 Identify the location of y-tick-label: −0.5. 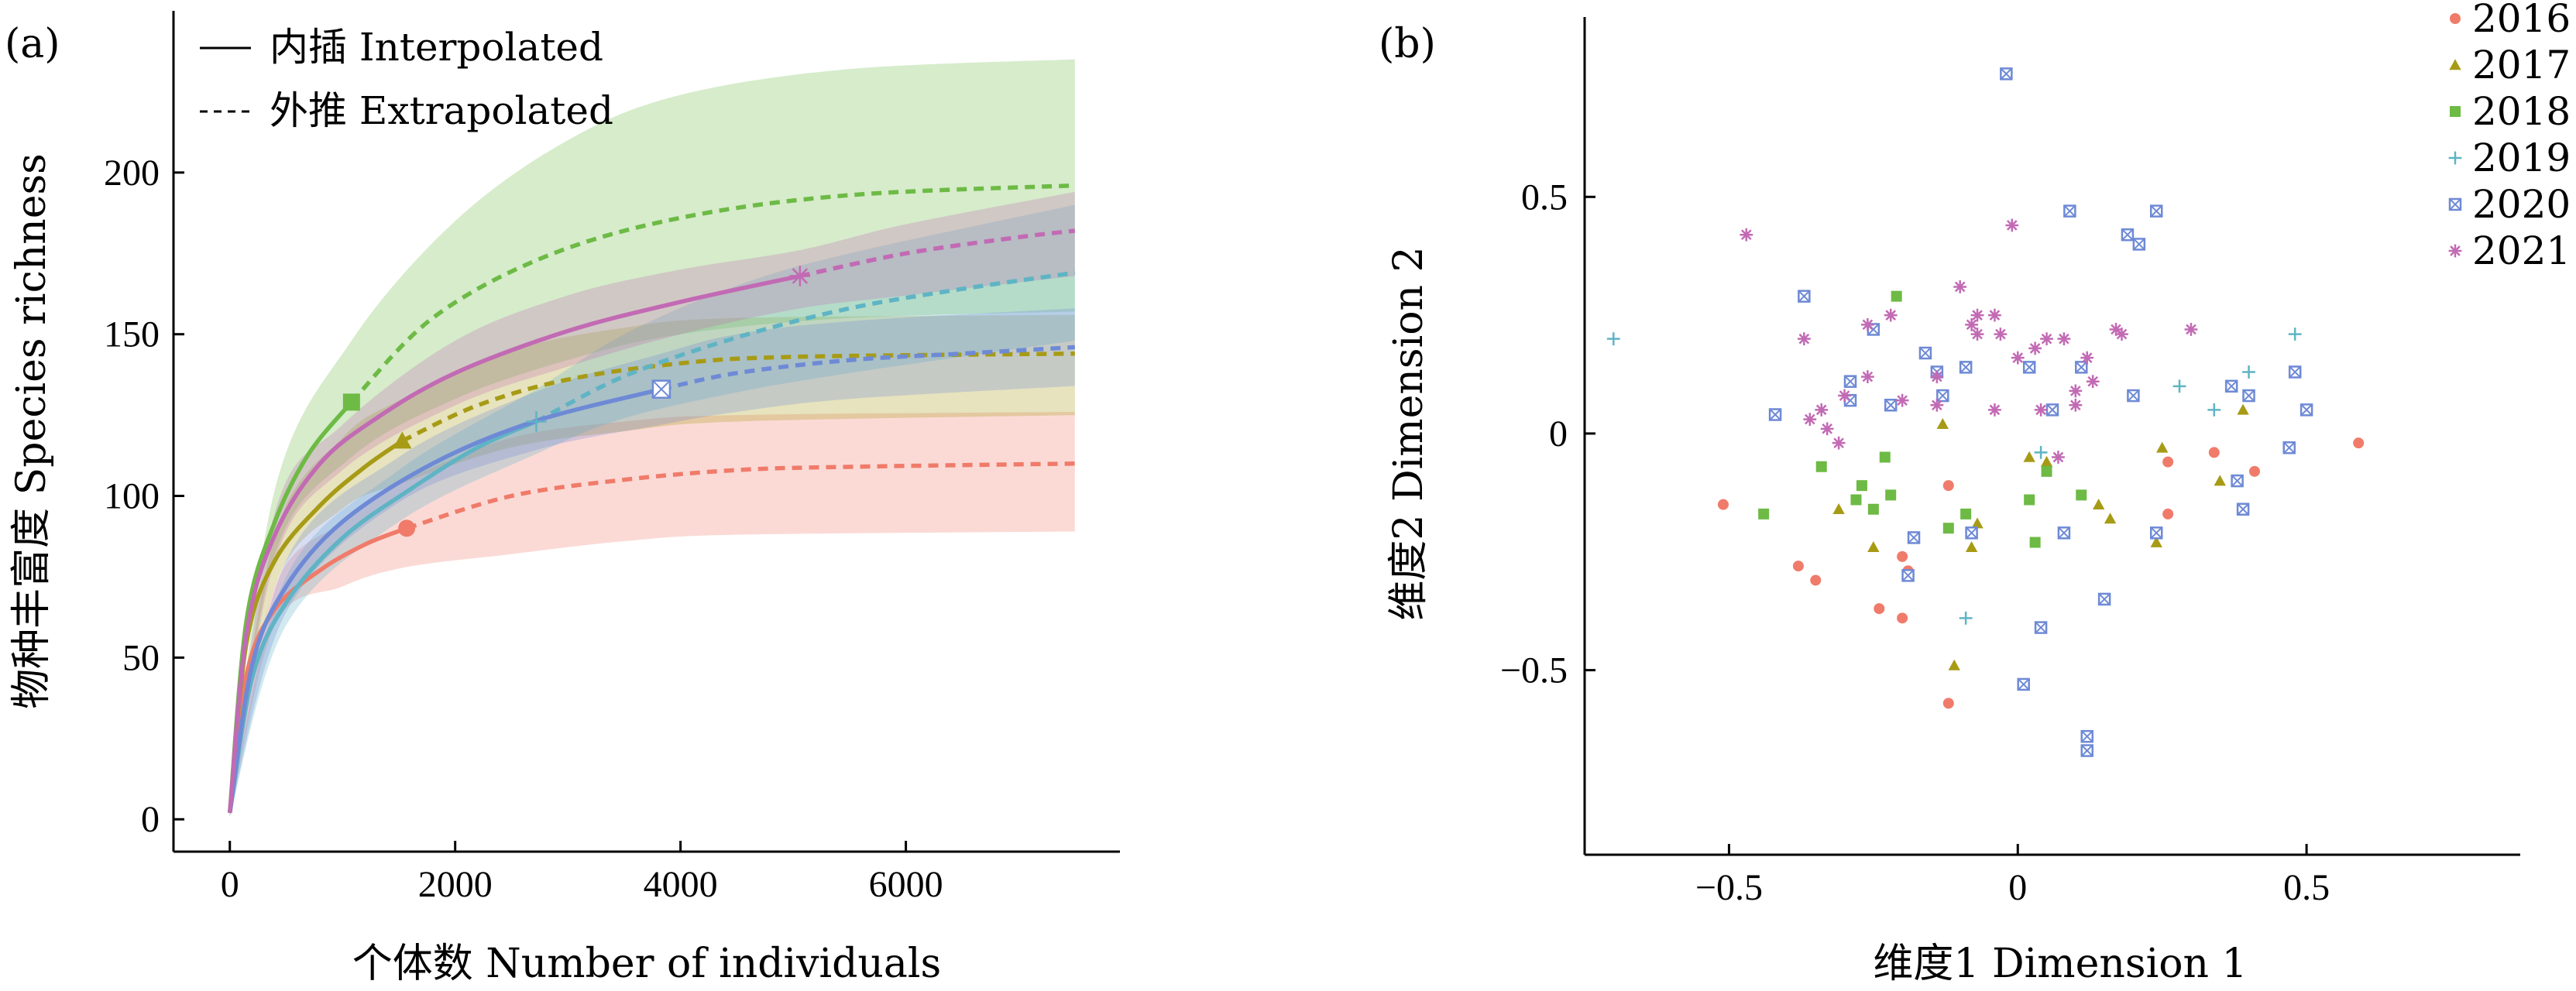
(1534, 670).